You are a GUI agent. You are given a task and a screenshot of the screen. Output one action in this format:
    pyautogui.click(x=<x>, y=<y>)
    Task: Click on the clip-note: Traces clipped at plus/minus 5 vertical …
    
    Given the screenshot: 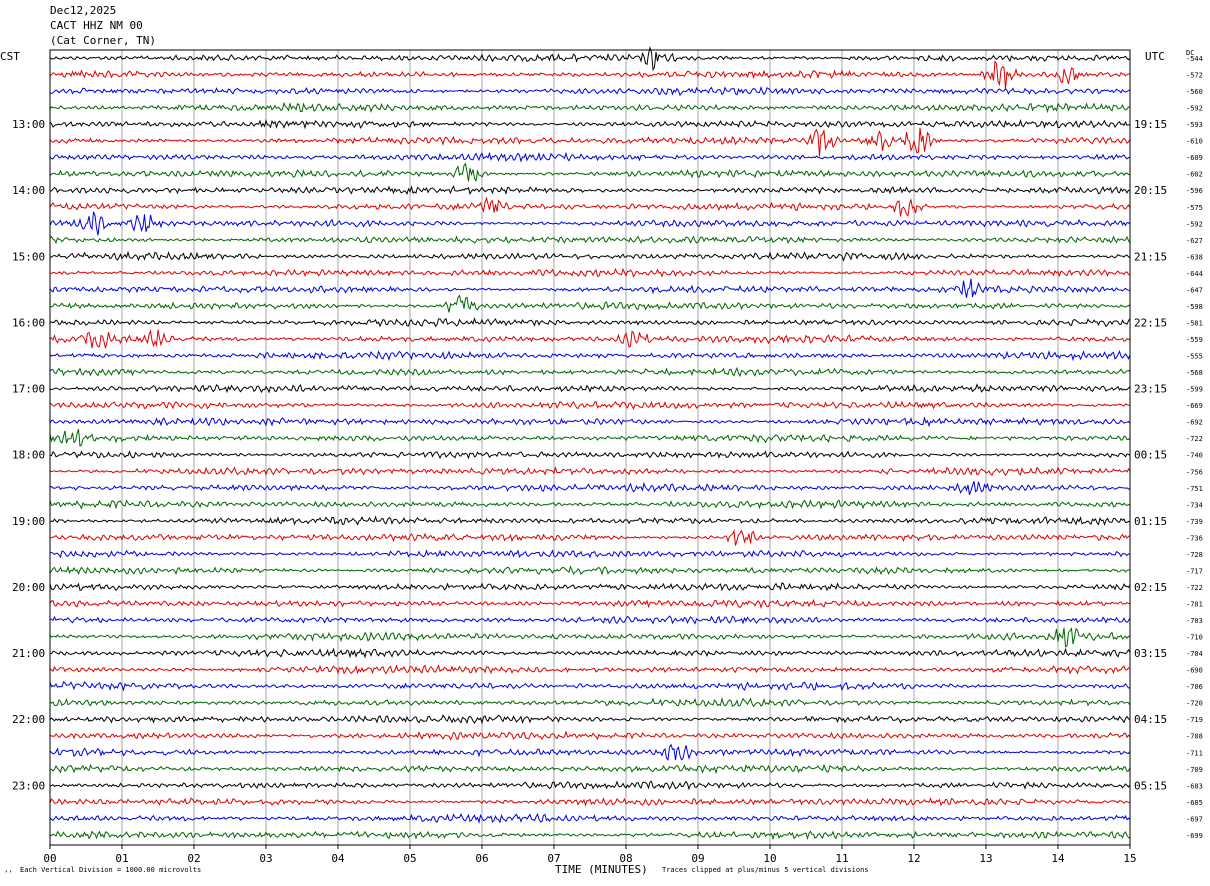 What is the action you would take?
    pyautogui.click(x=765, y=870)
    